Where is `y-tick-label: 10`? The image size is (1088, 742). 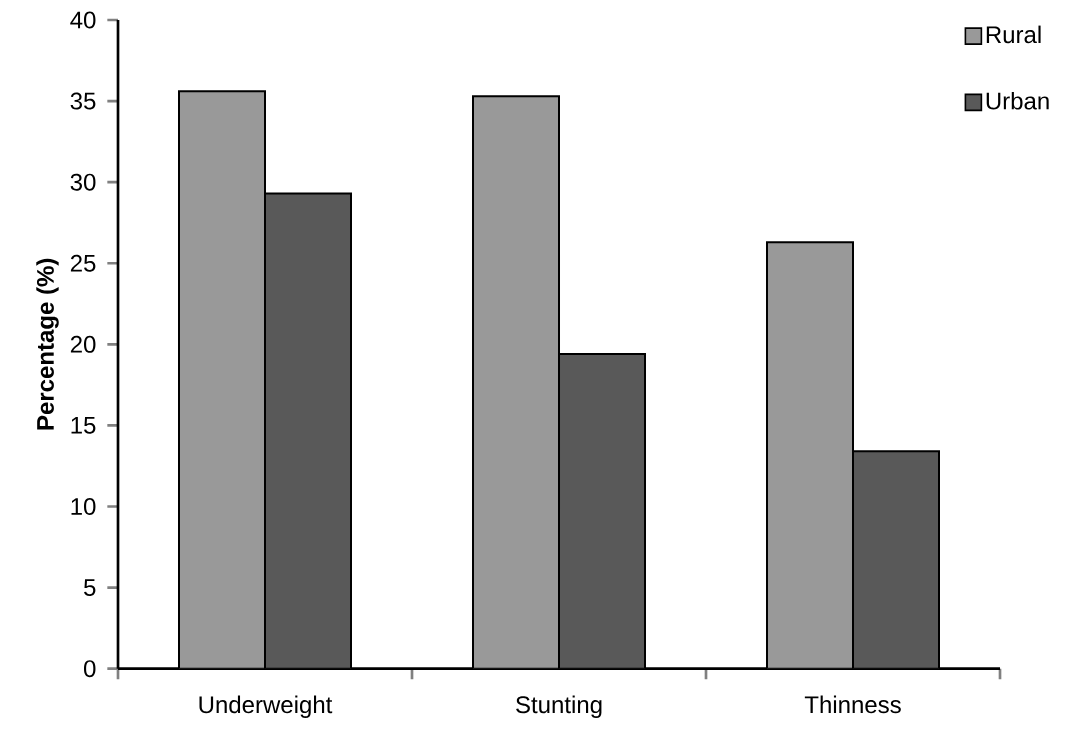 y-tick-label: 10 is located at coordinates (83, 506).